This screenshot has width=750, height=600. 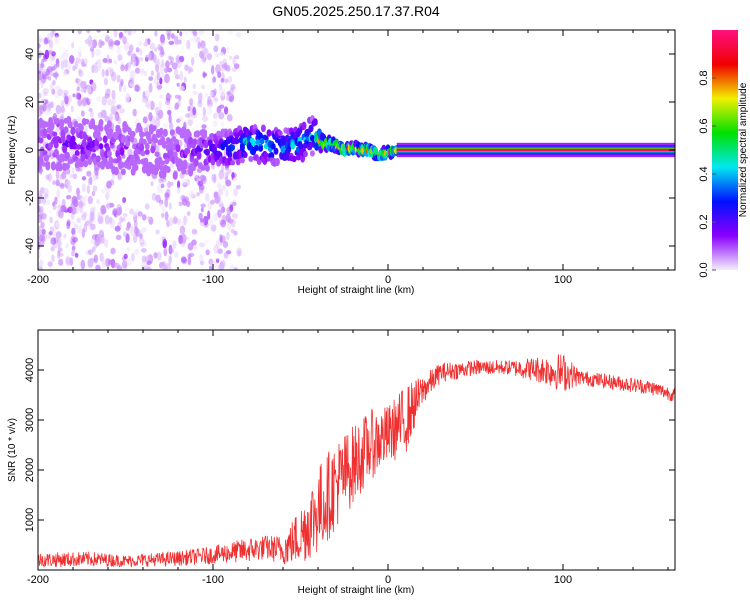 What do you see at coordinates (725, 150) in the screenshot?
I see `colorbar` at bounding box center [725, 150].